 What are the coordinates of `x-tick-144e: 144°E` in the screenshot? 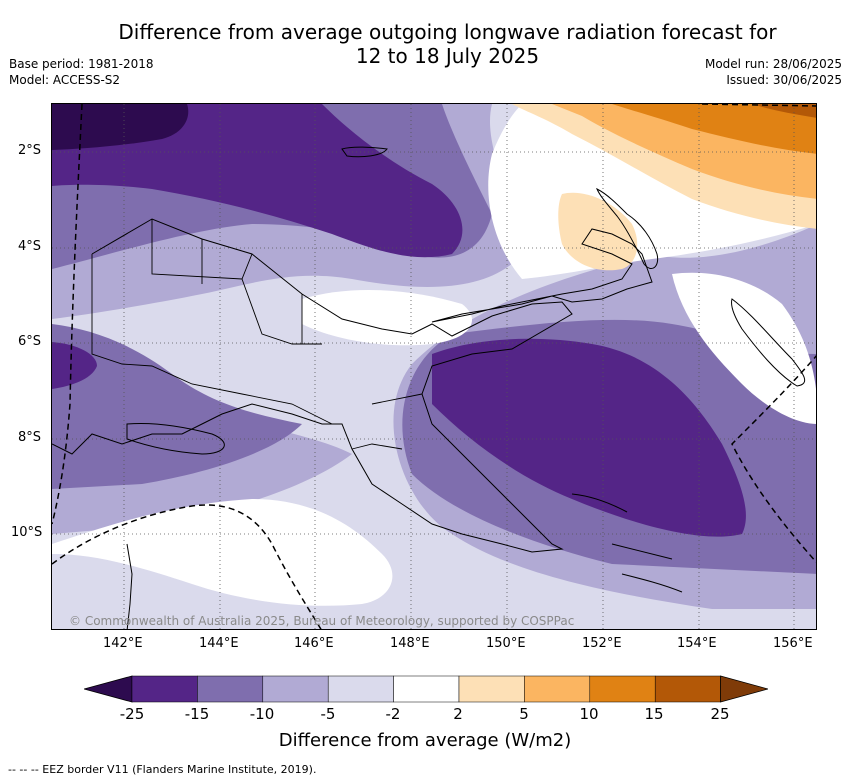 It's located at (219, 643).